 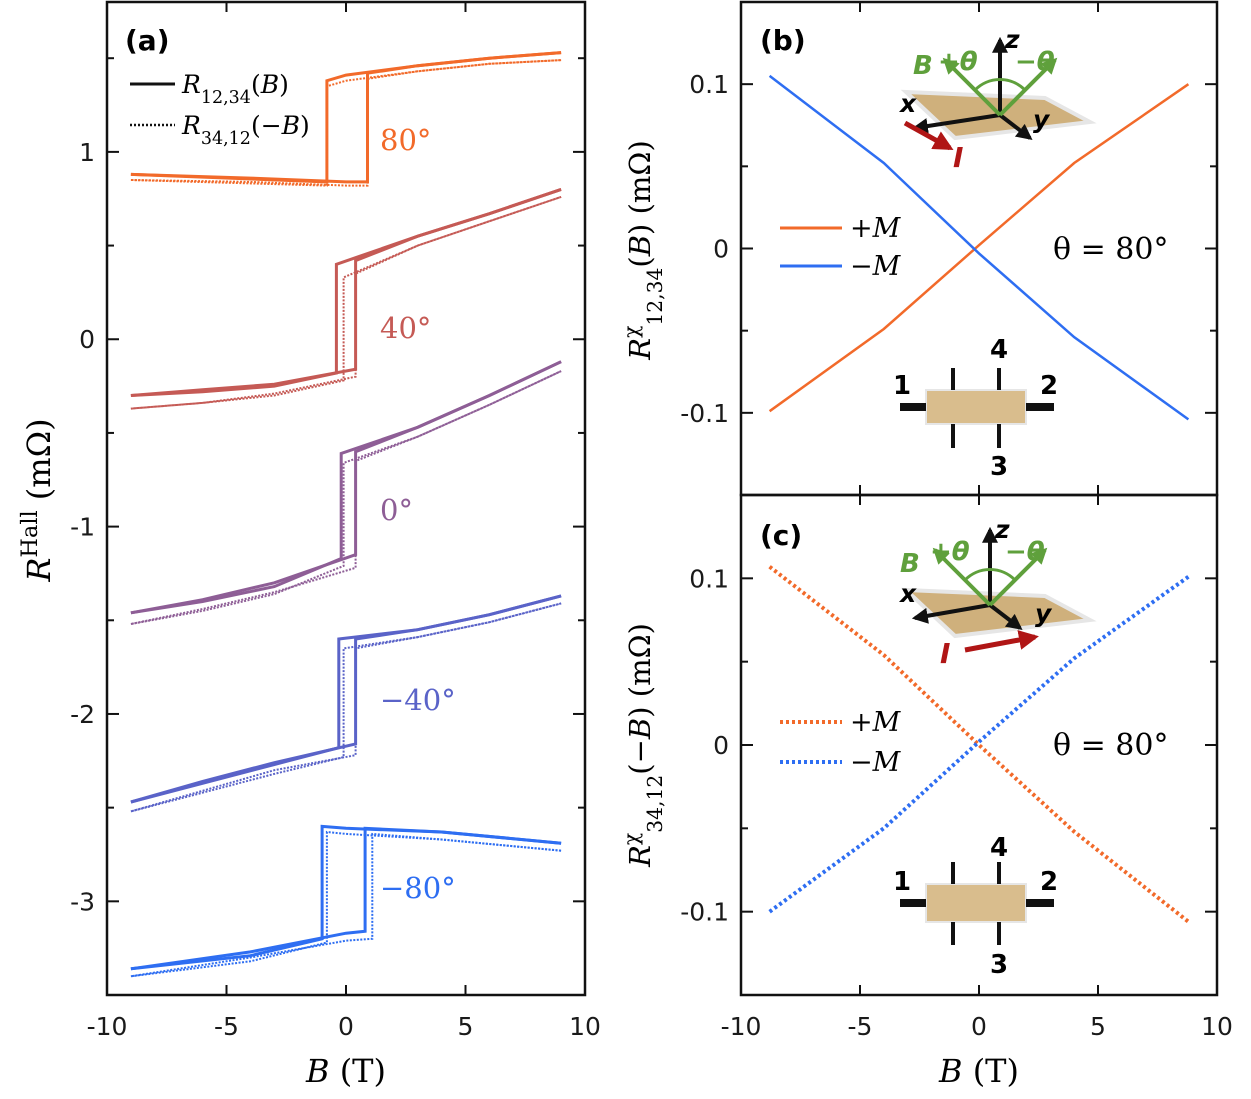 I want to click on x-tick-label: 10, so click(x=1217, y=1026).